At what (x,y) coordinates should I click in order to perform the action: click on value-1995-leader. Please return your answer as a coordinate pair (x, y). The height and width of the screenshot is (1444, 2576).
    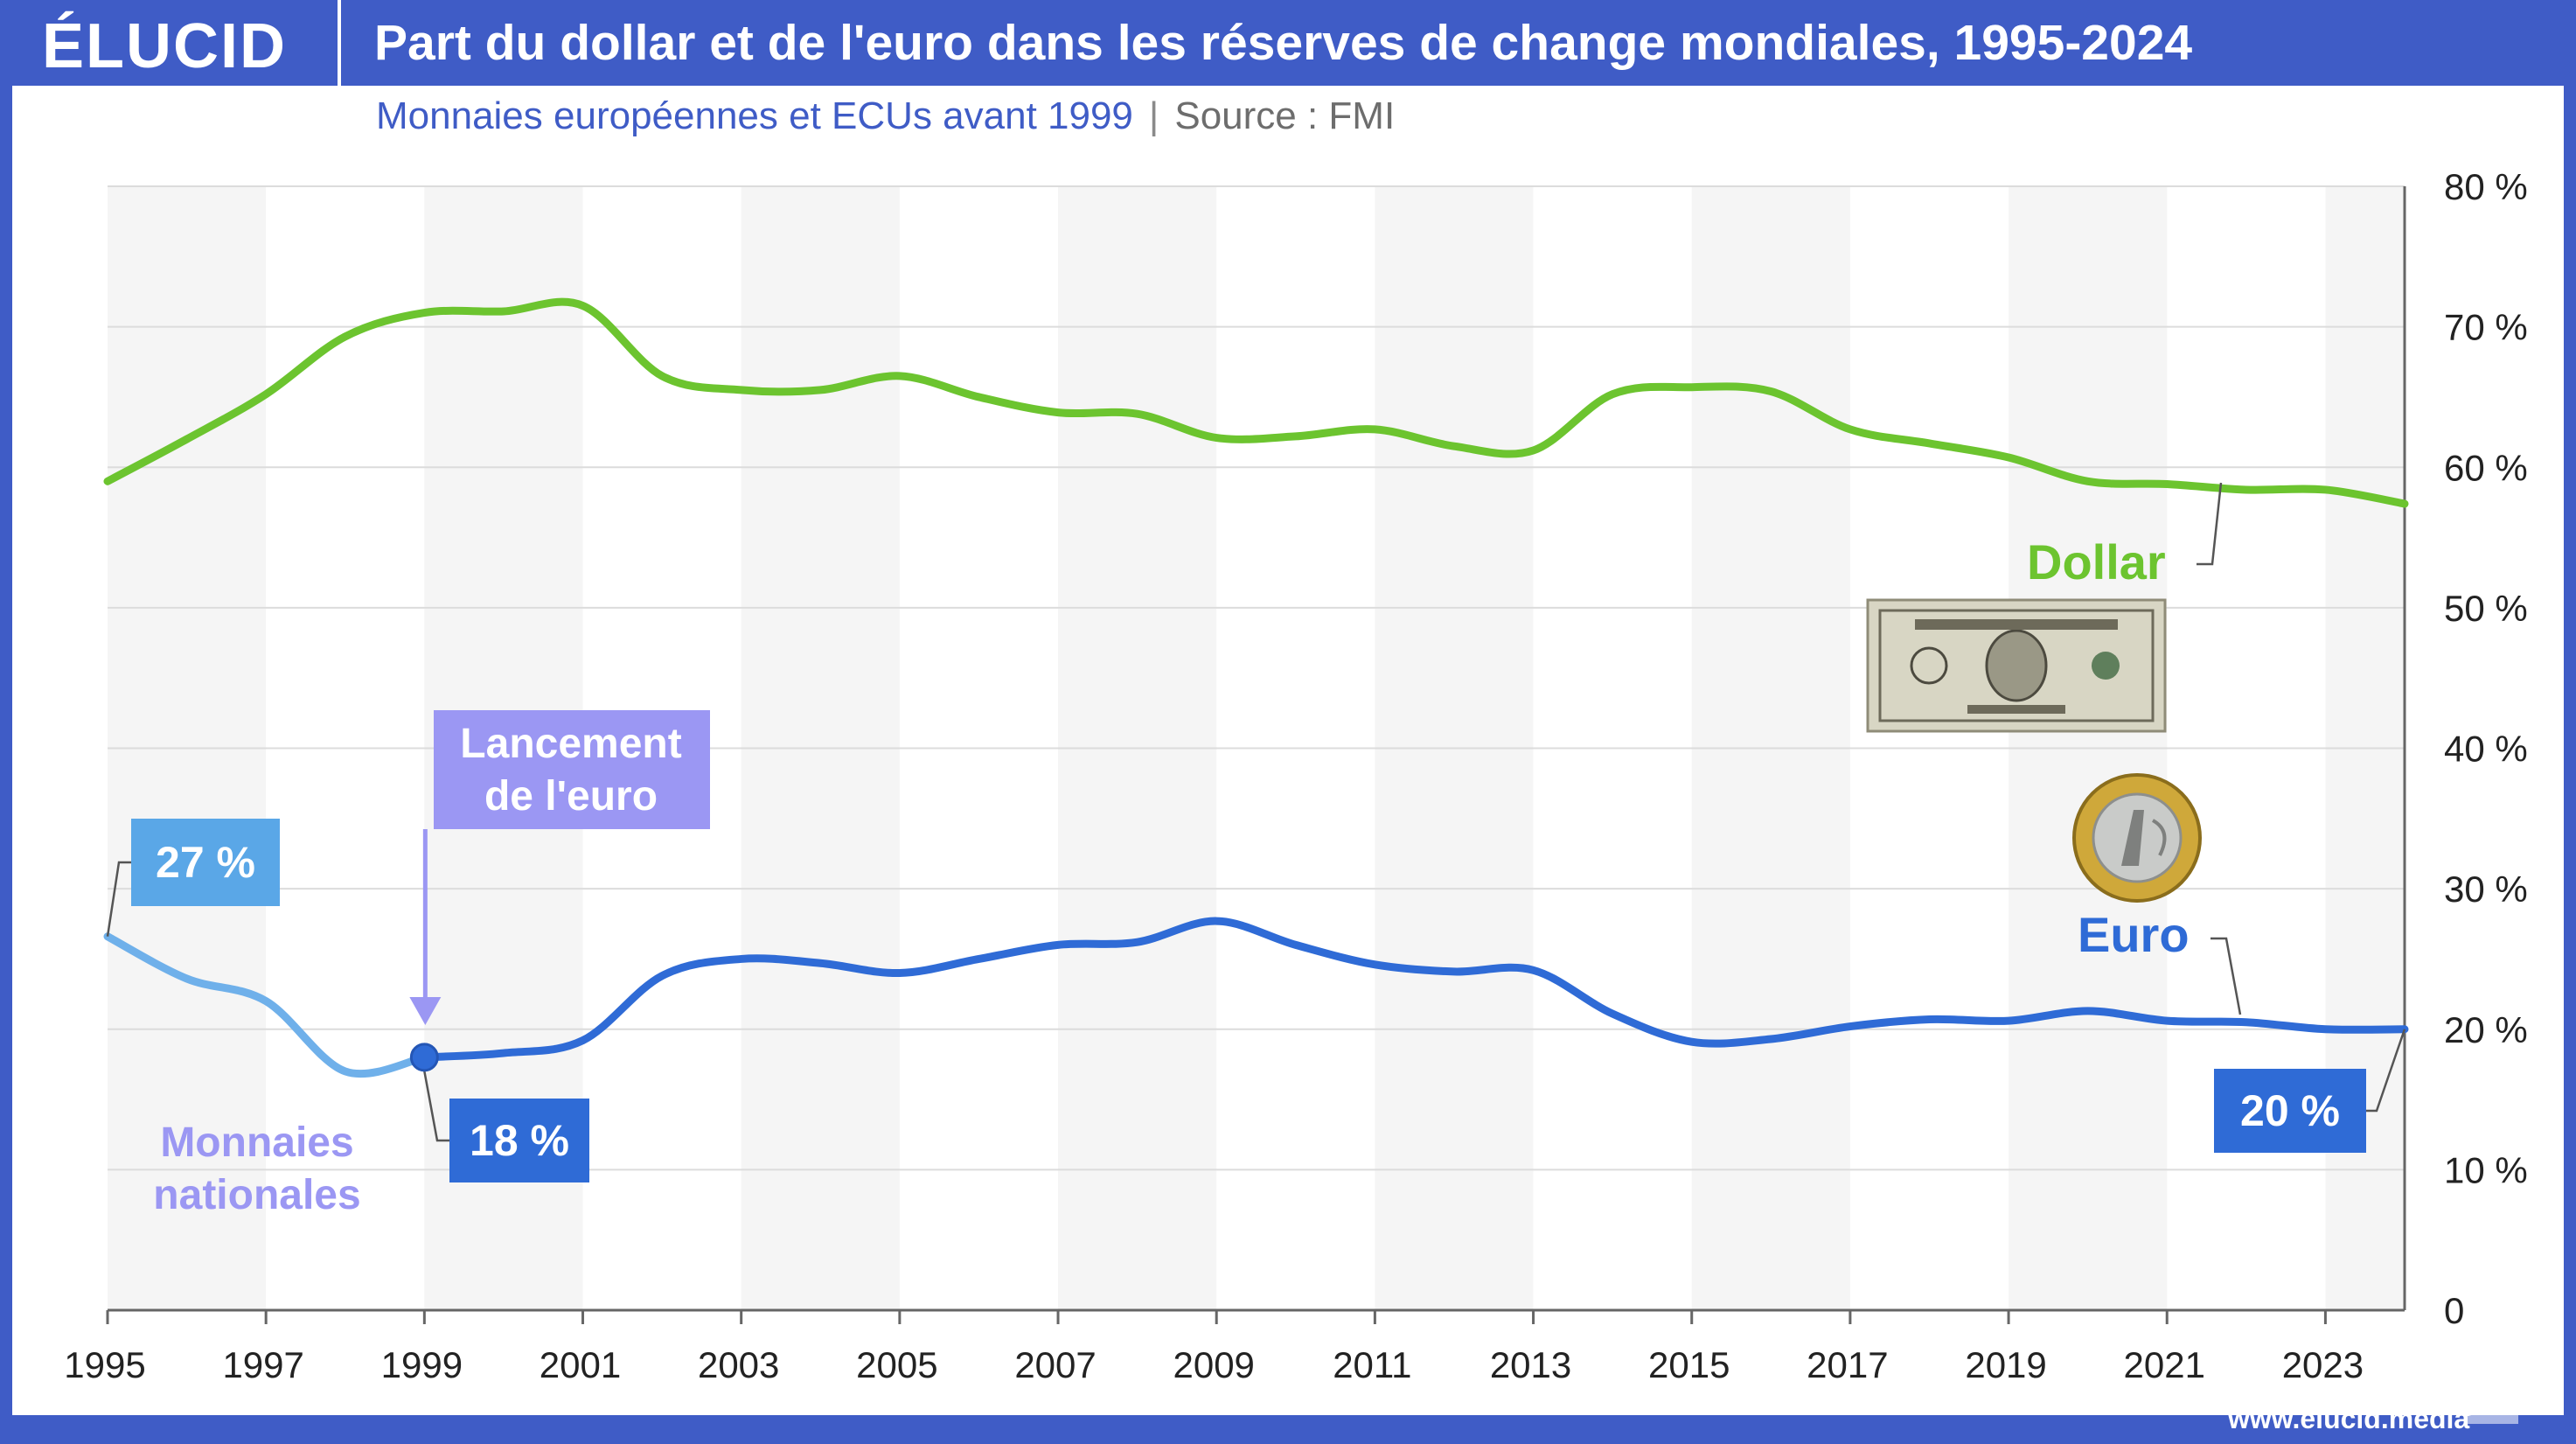
    Looking at the image, I should click on (118, 899).